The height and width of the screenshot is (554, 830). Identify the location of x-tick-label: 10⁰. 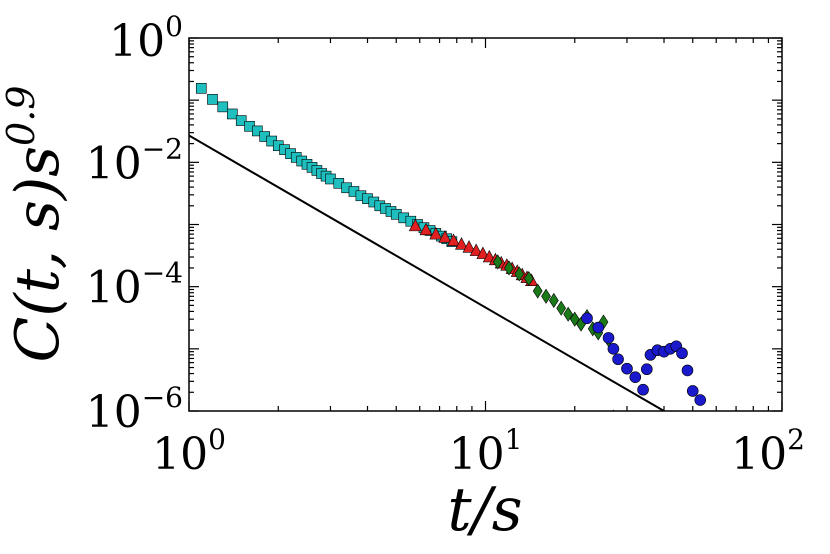
(189, 451).